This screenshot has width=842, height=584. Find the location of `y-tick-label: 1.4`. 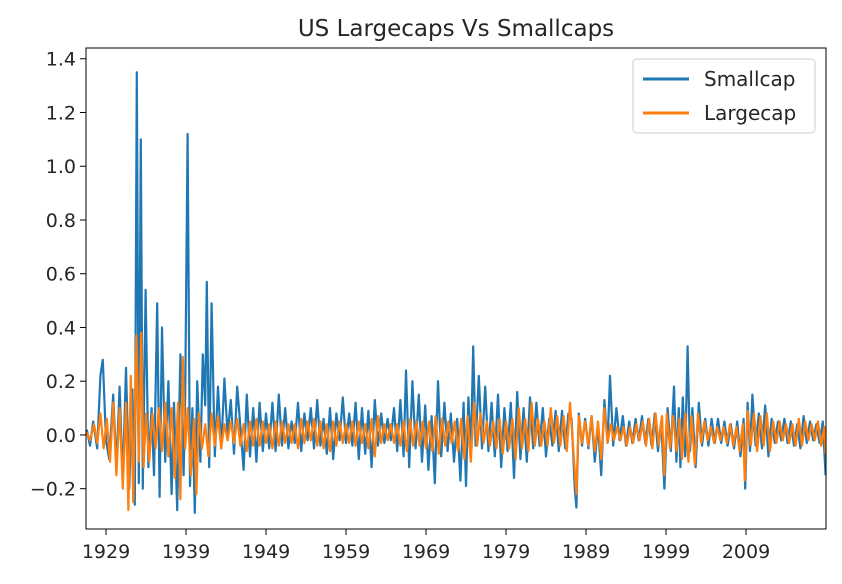

y-tick-label: 1.4 is located at coordinates (61, 60).